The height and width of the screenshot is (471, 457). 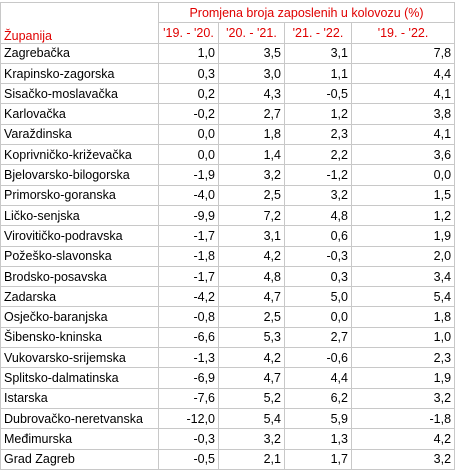 I want to click on value-cell: -9,9, so click(x=188, y=215).